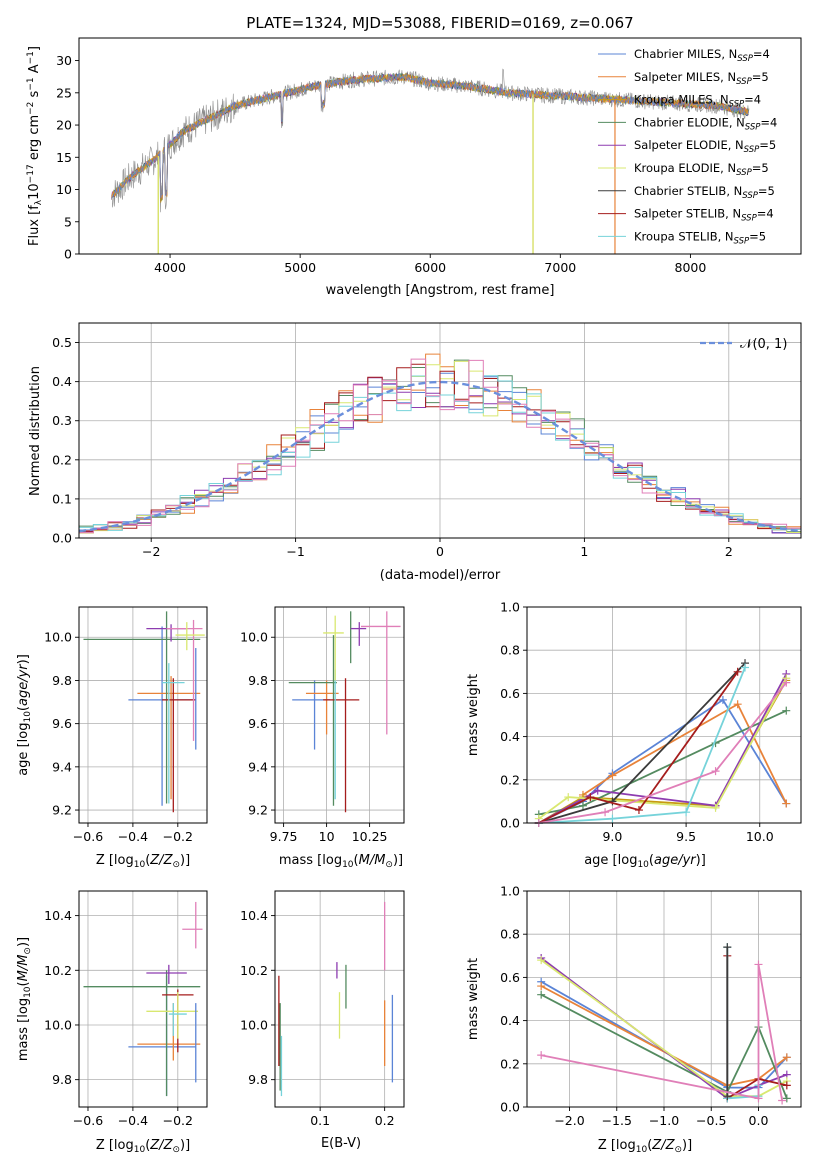  I want to click on mass-weight-vs-age-xtick-label: 9.0, so click(612, 836).